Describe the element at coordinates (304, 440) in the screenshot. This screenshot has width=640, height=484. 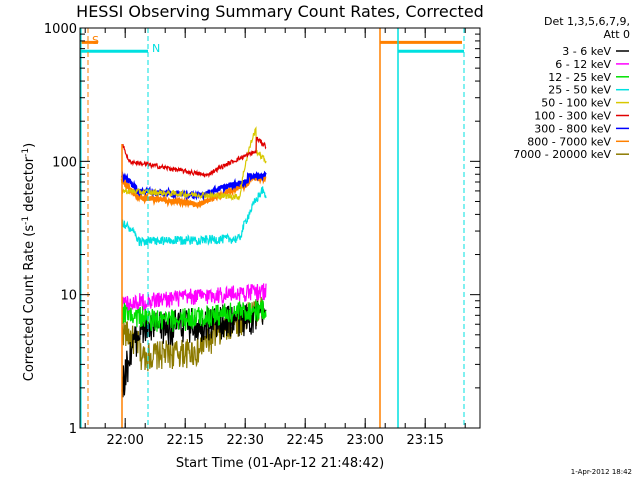
I see `x-tick-label: 22:45` at that location.